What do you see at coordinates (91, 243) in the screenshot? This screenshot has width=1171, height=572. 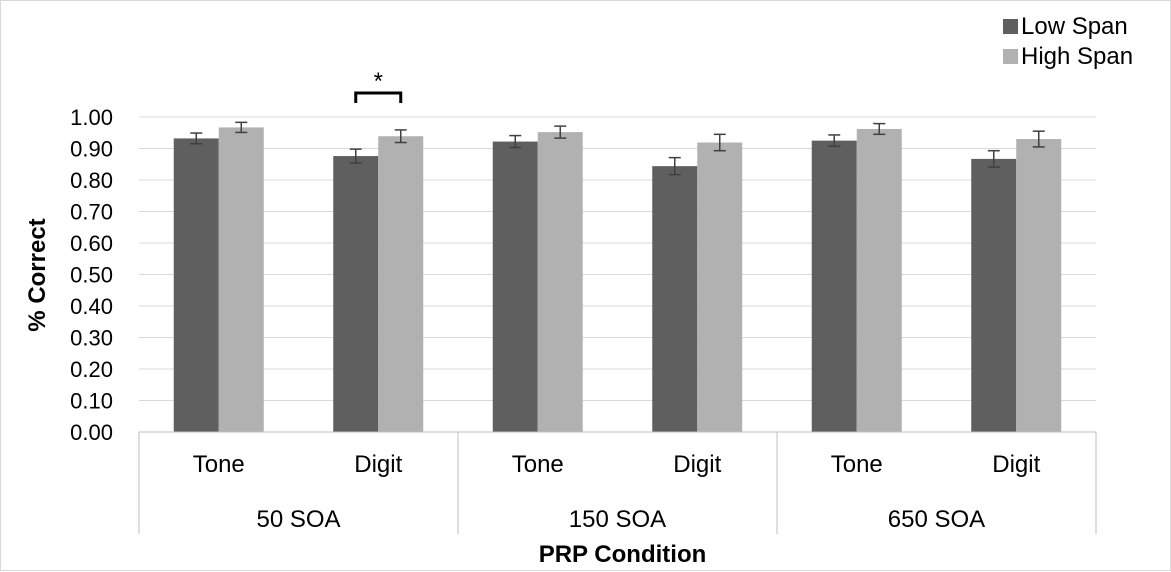 I see `y-tick-label: 0.60` at bounding box center [91, 243].